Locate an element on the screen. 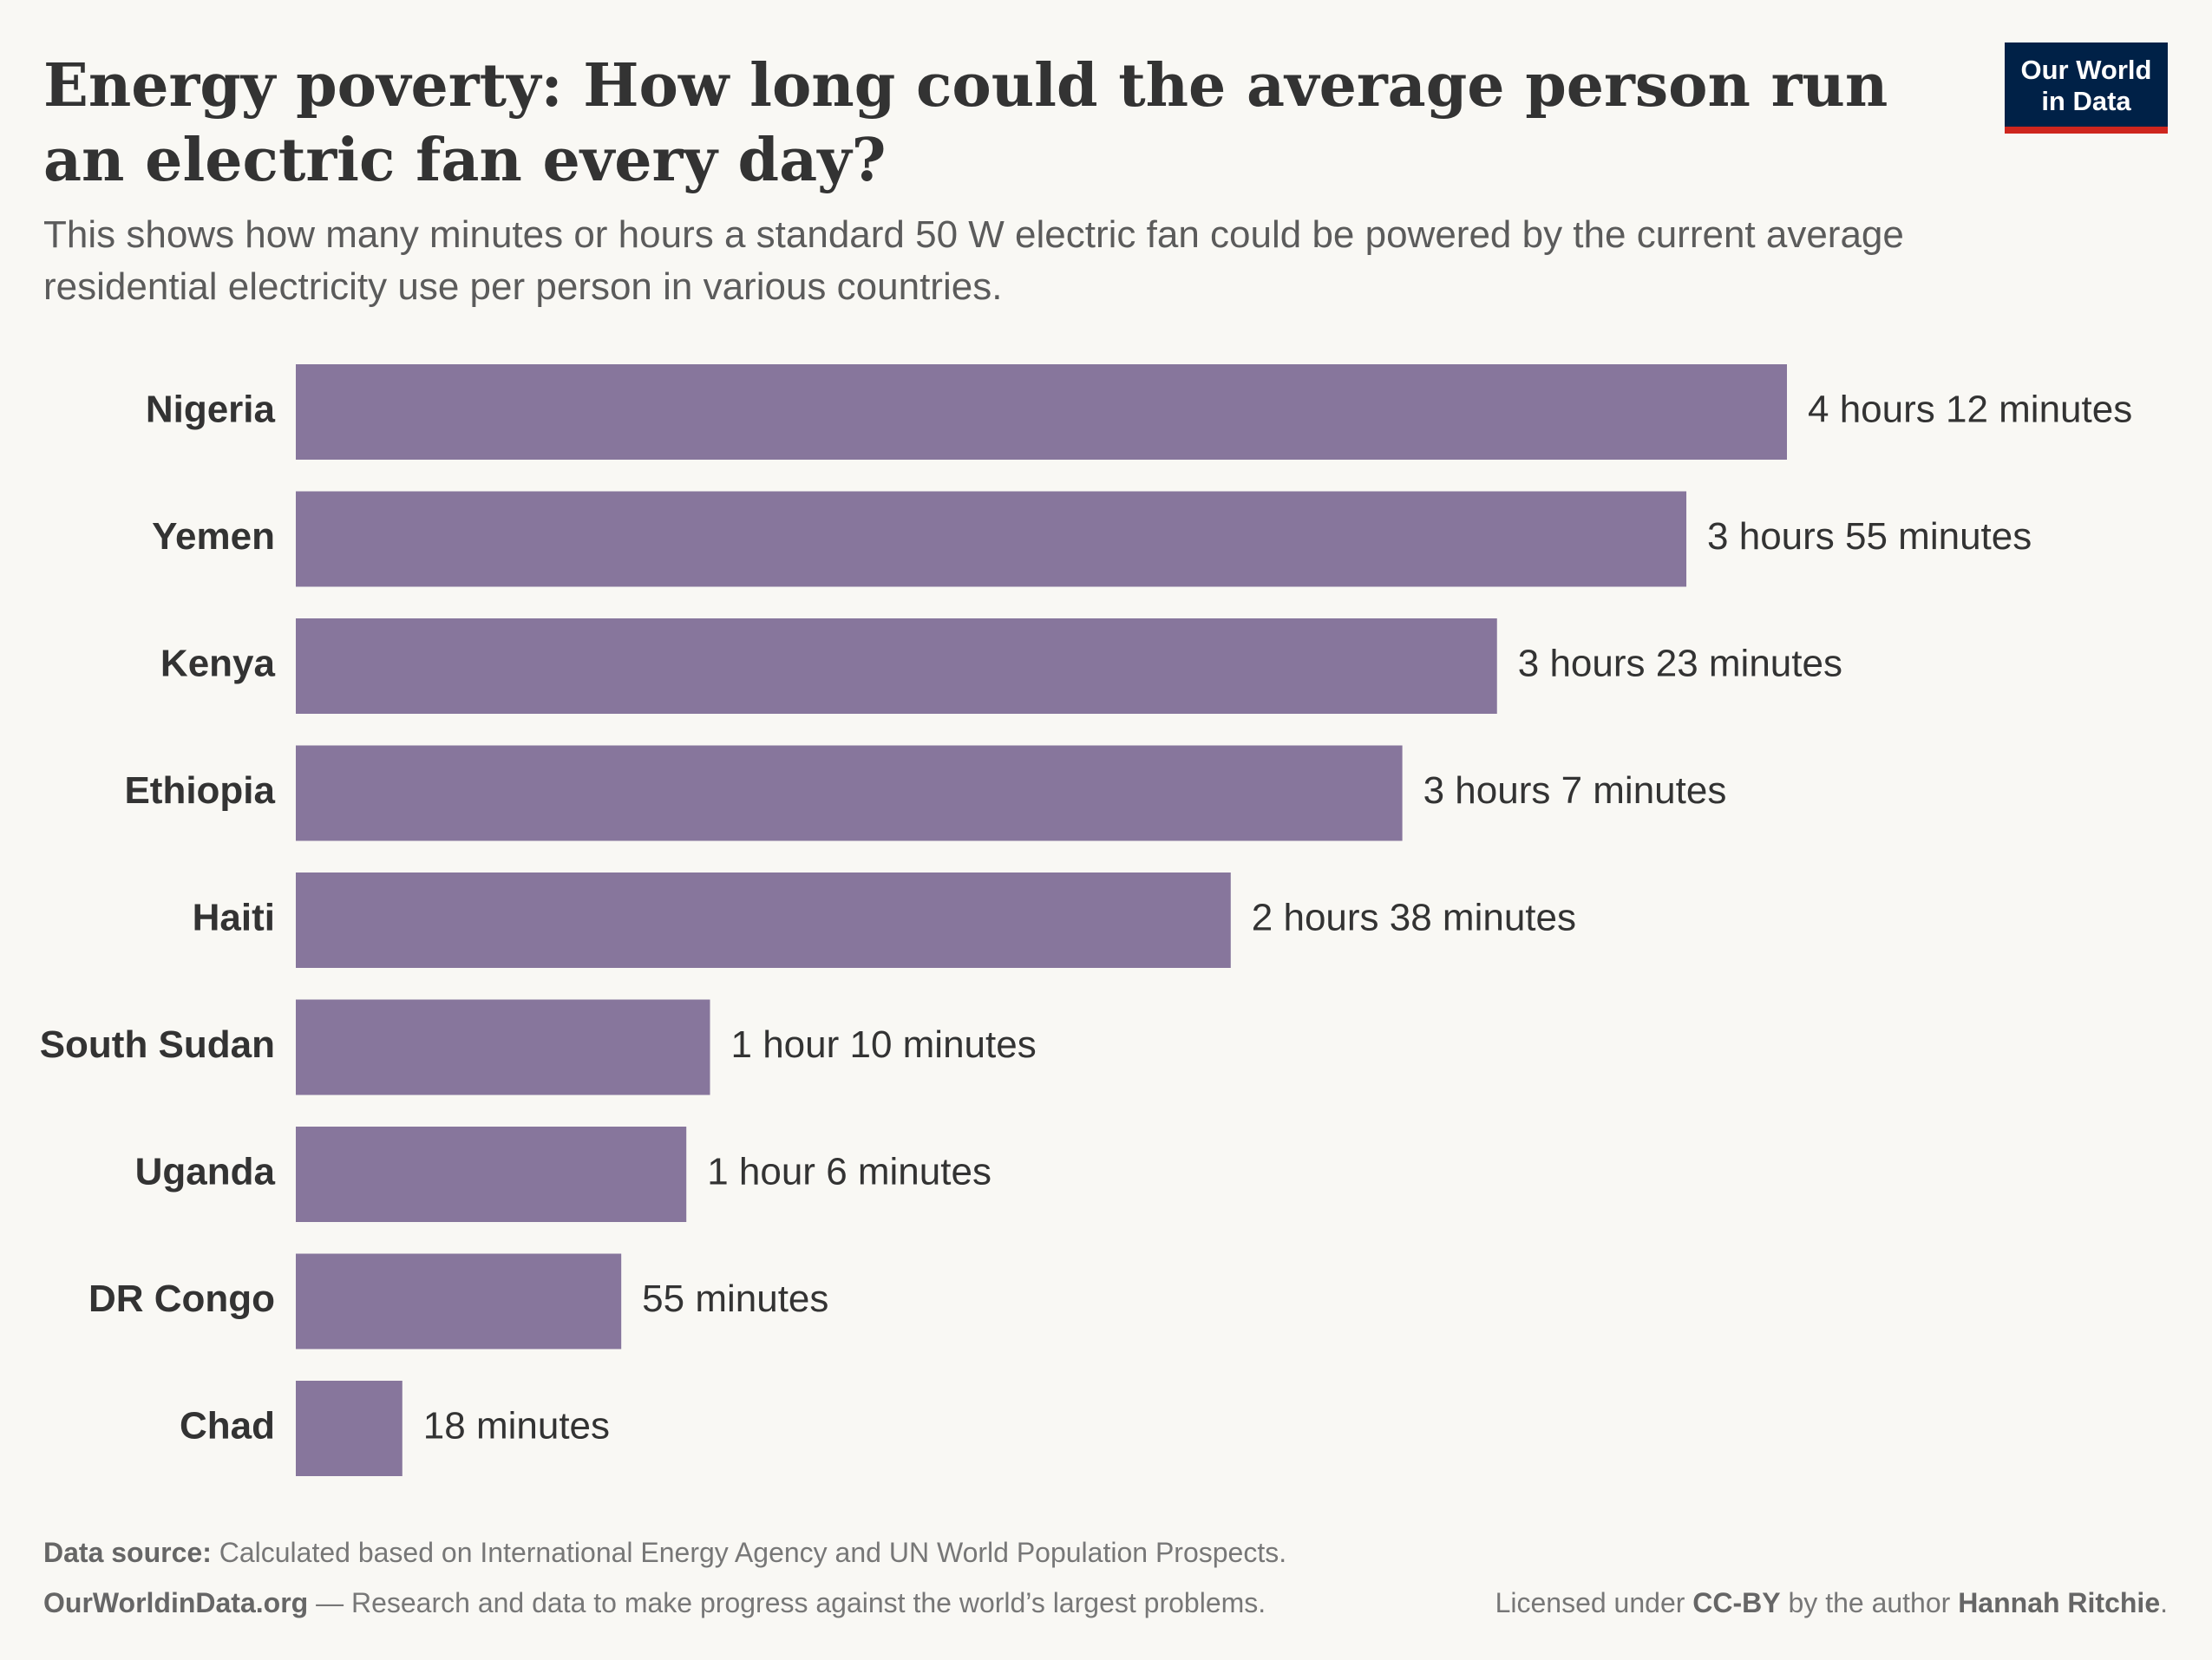 The width and height of the screenshot is (2212, 1660). value-label: 1 hour 10 minutes is located at coordinates (884, 1044).